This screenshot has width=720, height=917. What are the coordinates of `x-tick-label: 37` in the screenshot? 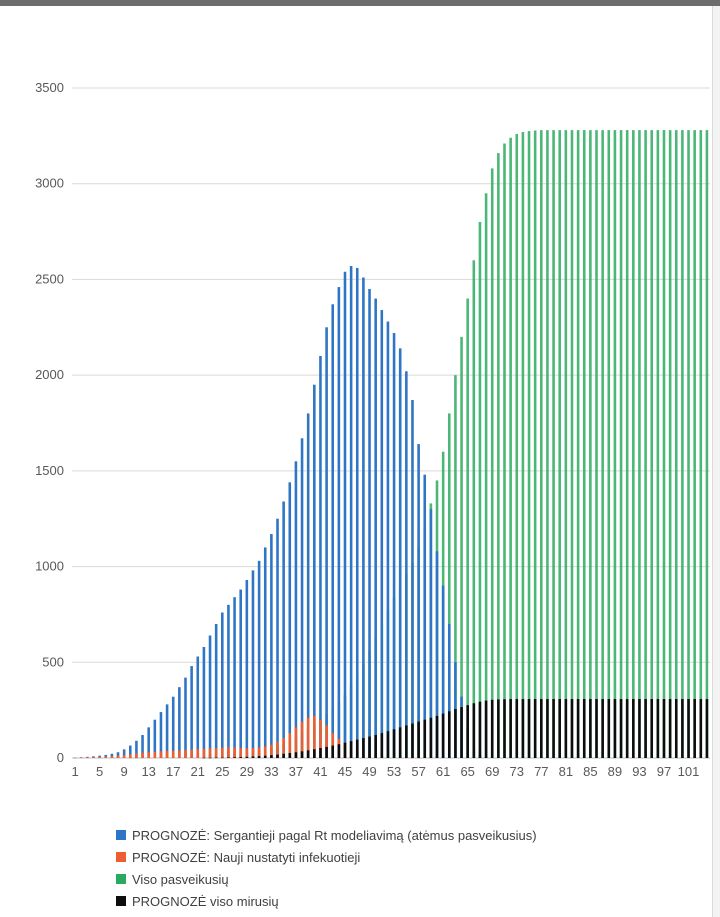 It's located at (296, 771).